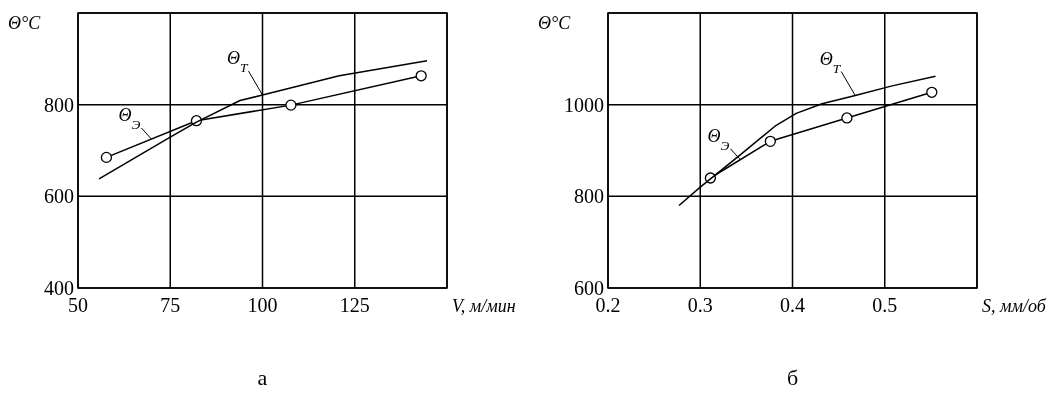  Describe the element at coordinates (584, 104) in the screenshot. I see `y-tick-label: 1000` at that location.